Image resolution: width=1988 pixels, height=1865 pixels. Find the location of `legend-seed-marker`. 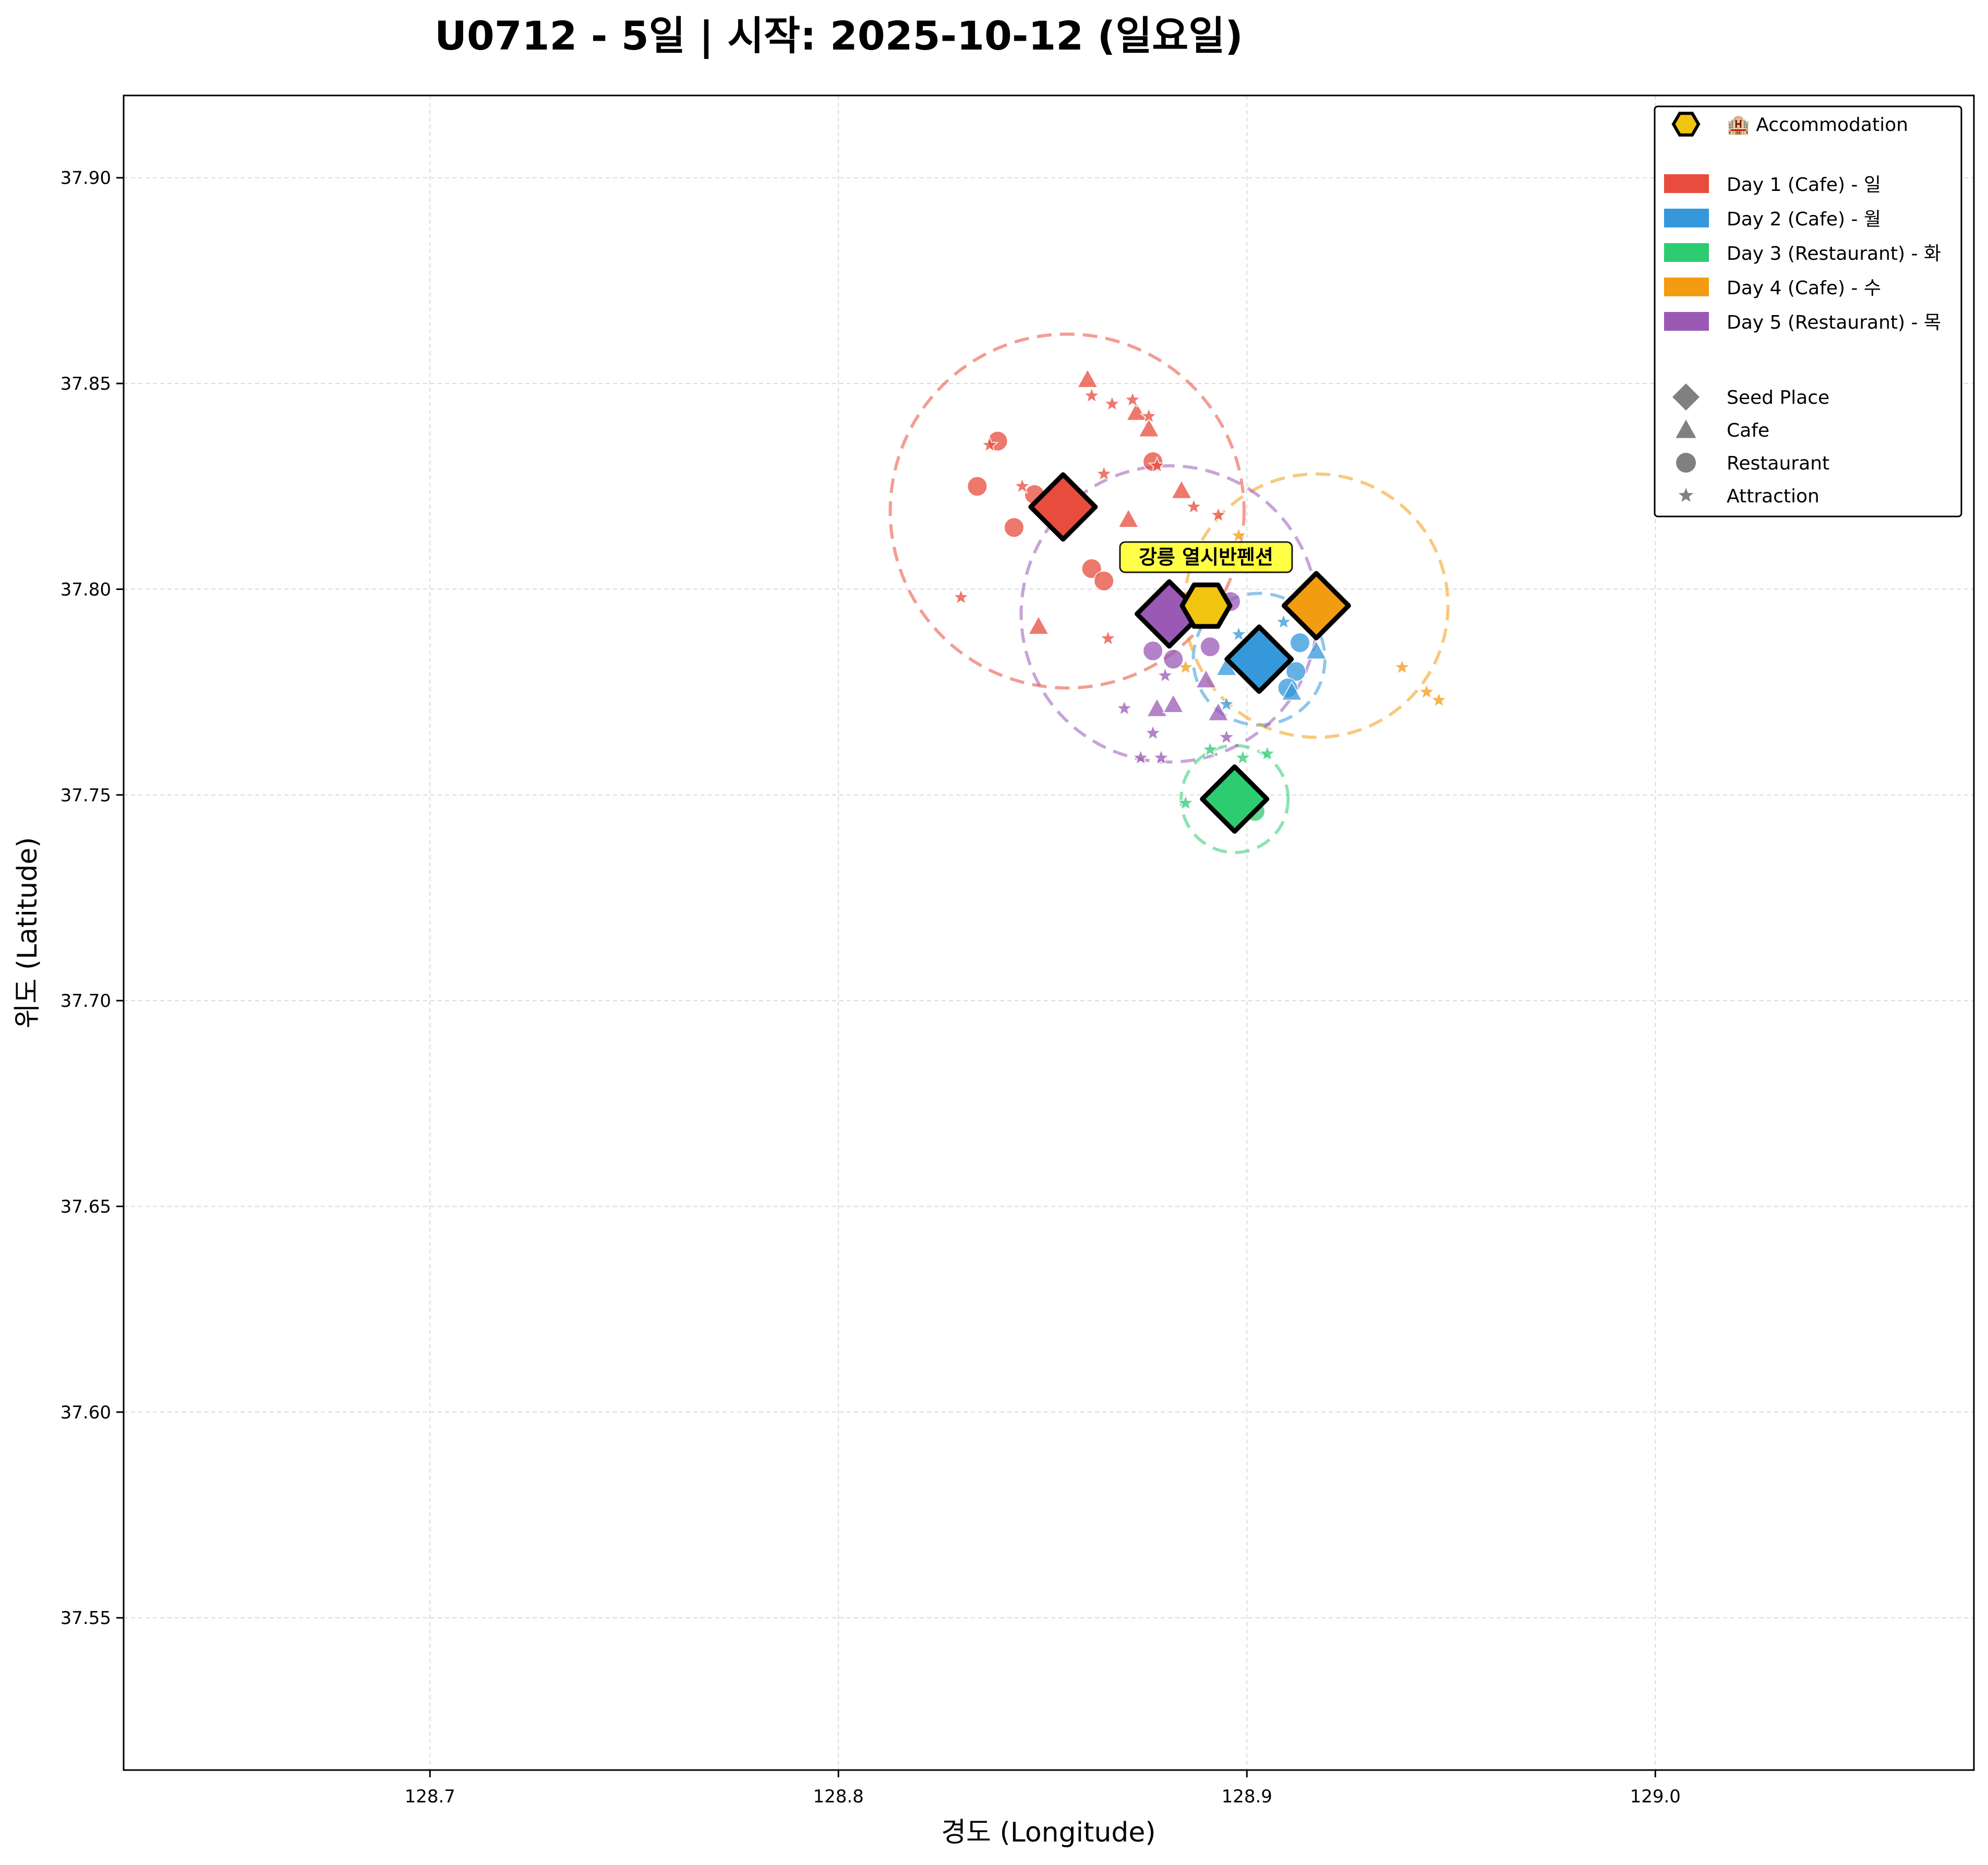

legend-seed-marker is located at coordinates (1686, 397).